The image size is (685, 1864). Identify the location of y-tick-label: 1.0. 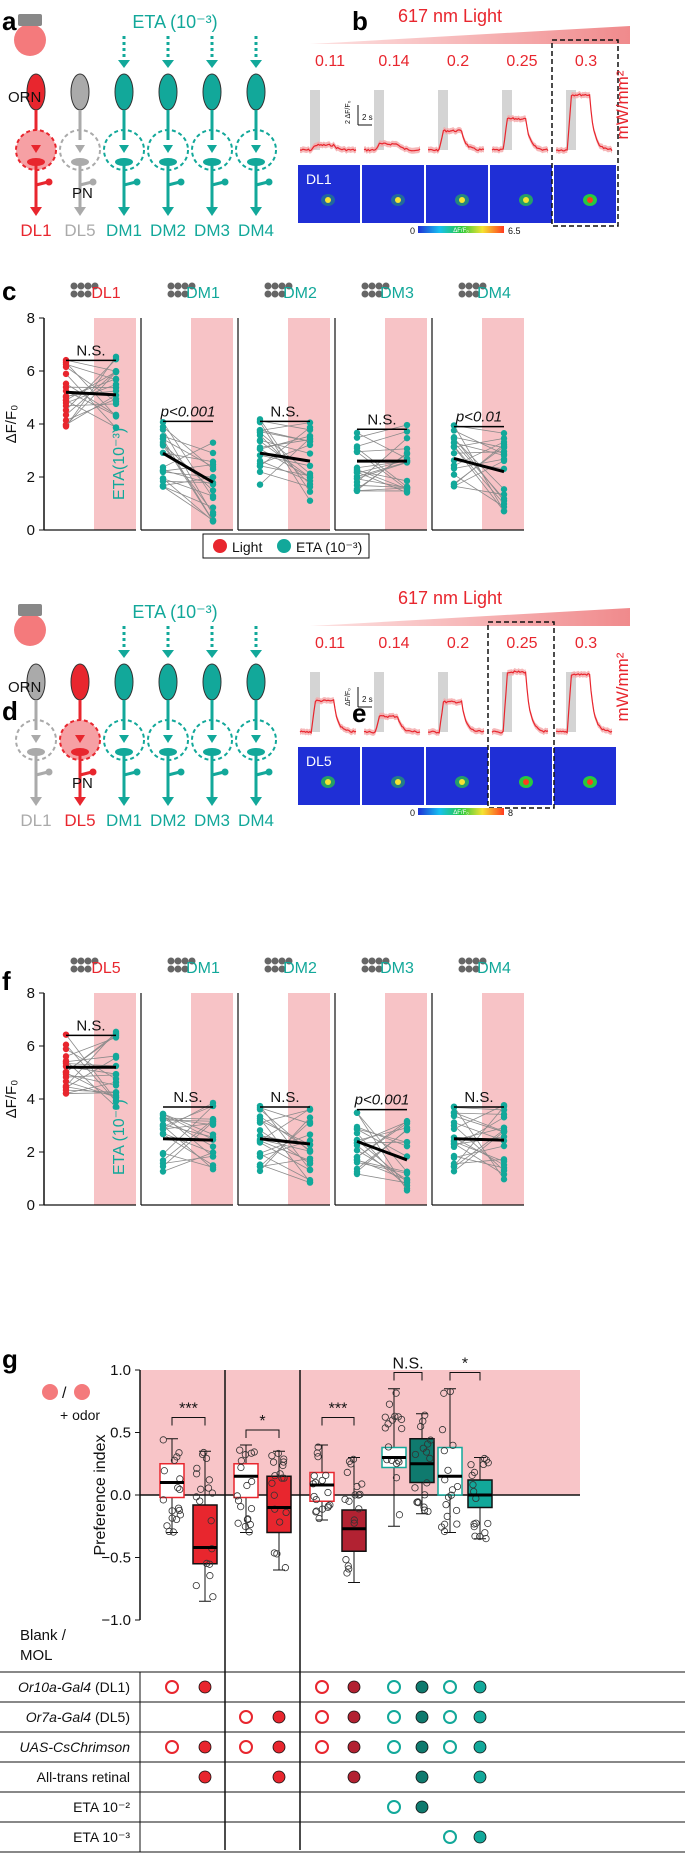
(120, 1370).